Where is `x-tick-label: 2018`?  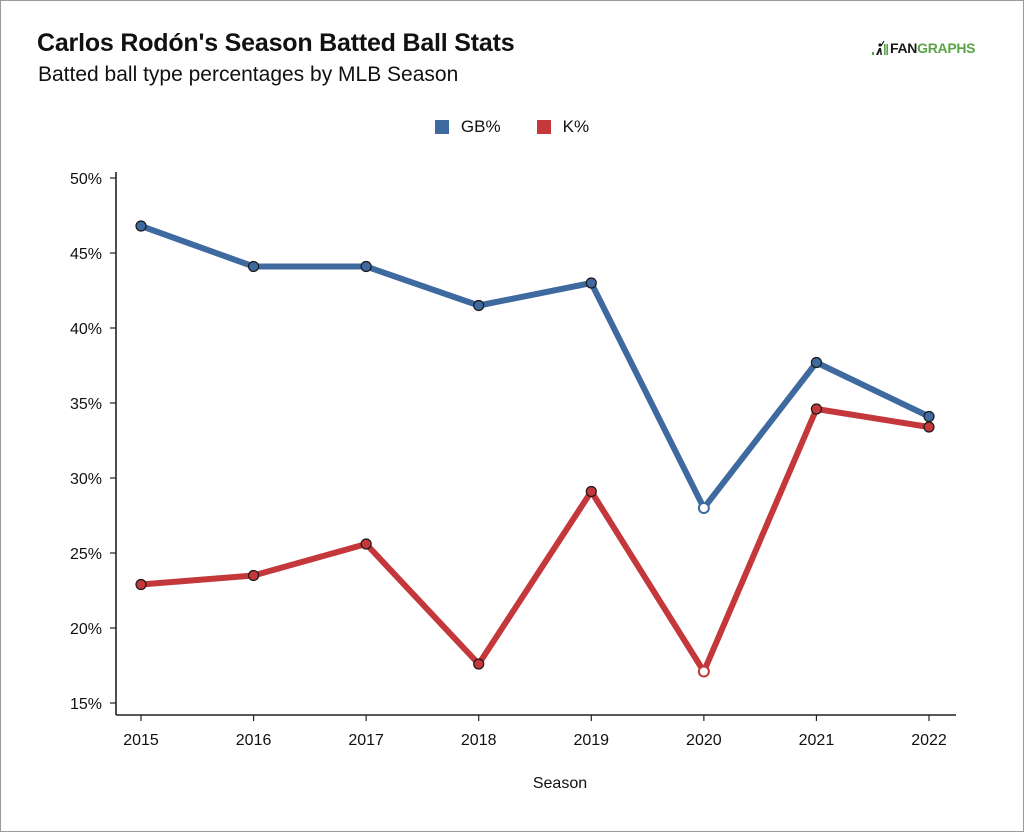
x-tick-label: 2018 is located at coordinates (479, 740).